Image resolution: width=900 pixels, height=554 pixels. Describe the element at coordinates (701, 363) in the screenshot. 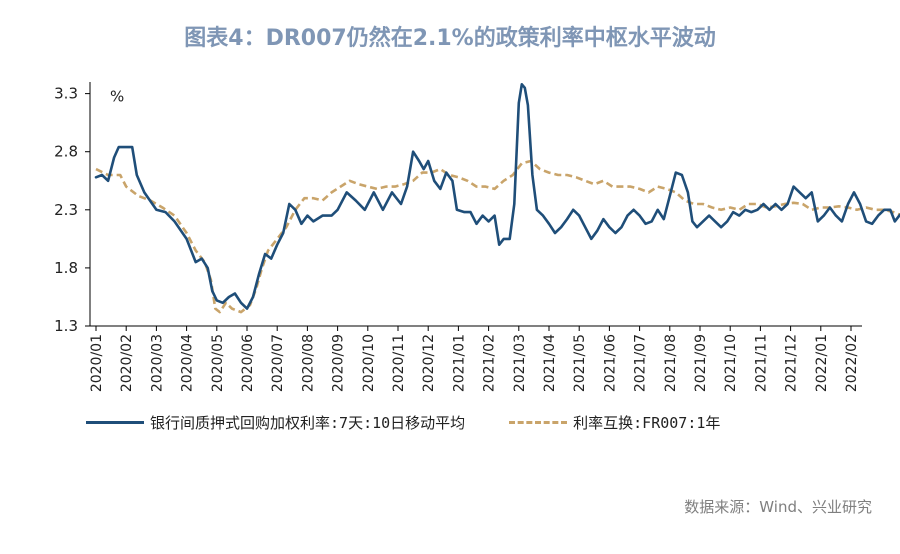

I see `x-tick-label: 2021/09` at that location.